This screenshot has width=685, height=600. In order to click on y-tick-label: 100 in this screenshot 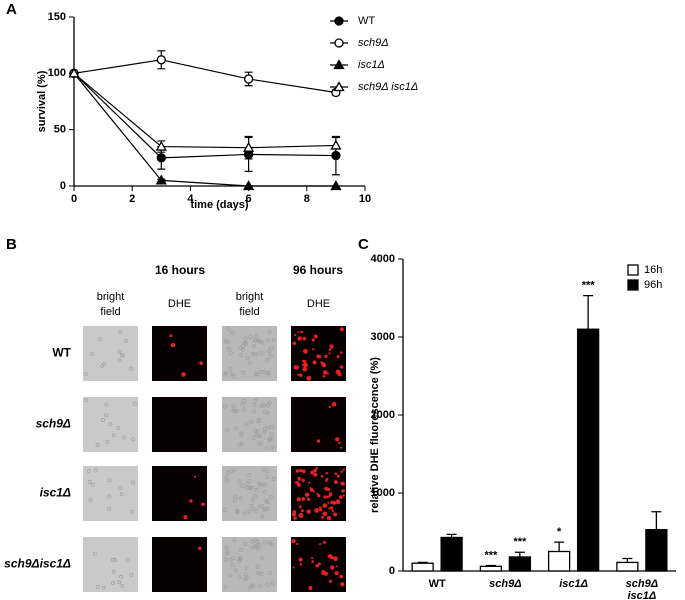, I will do `click(57, 73)`.